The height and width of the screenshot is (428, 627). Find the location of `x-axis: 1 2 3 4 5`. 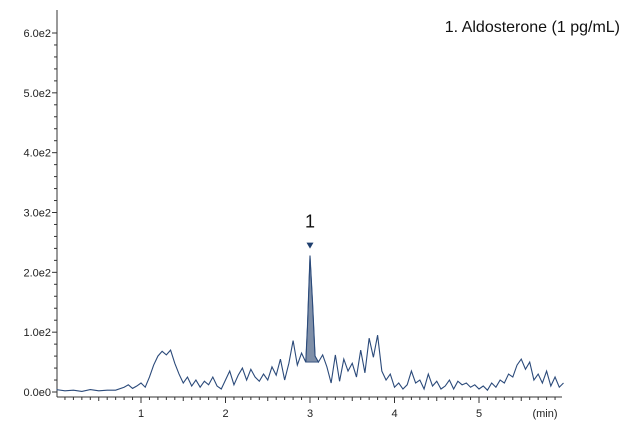

x-axis: 1 2 3 4 5 is located at coordinates (309, 408).